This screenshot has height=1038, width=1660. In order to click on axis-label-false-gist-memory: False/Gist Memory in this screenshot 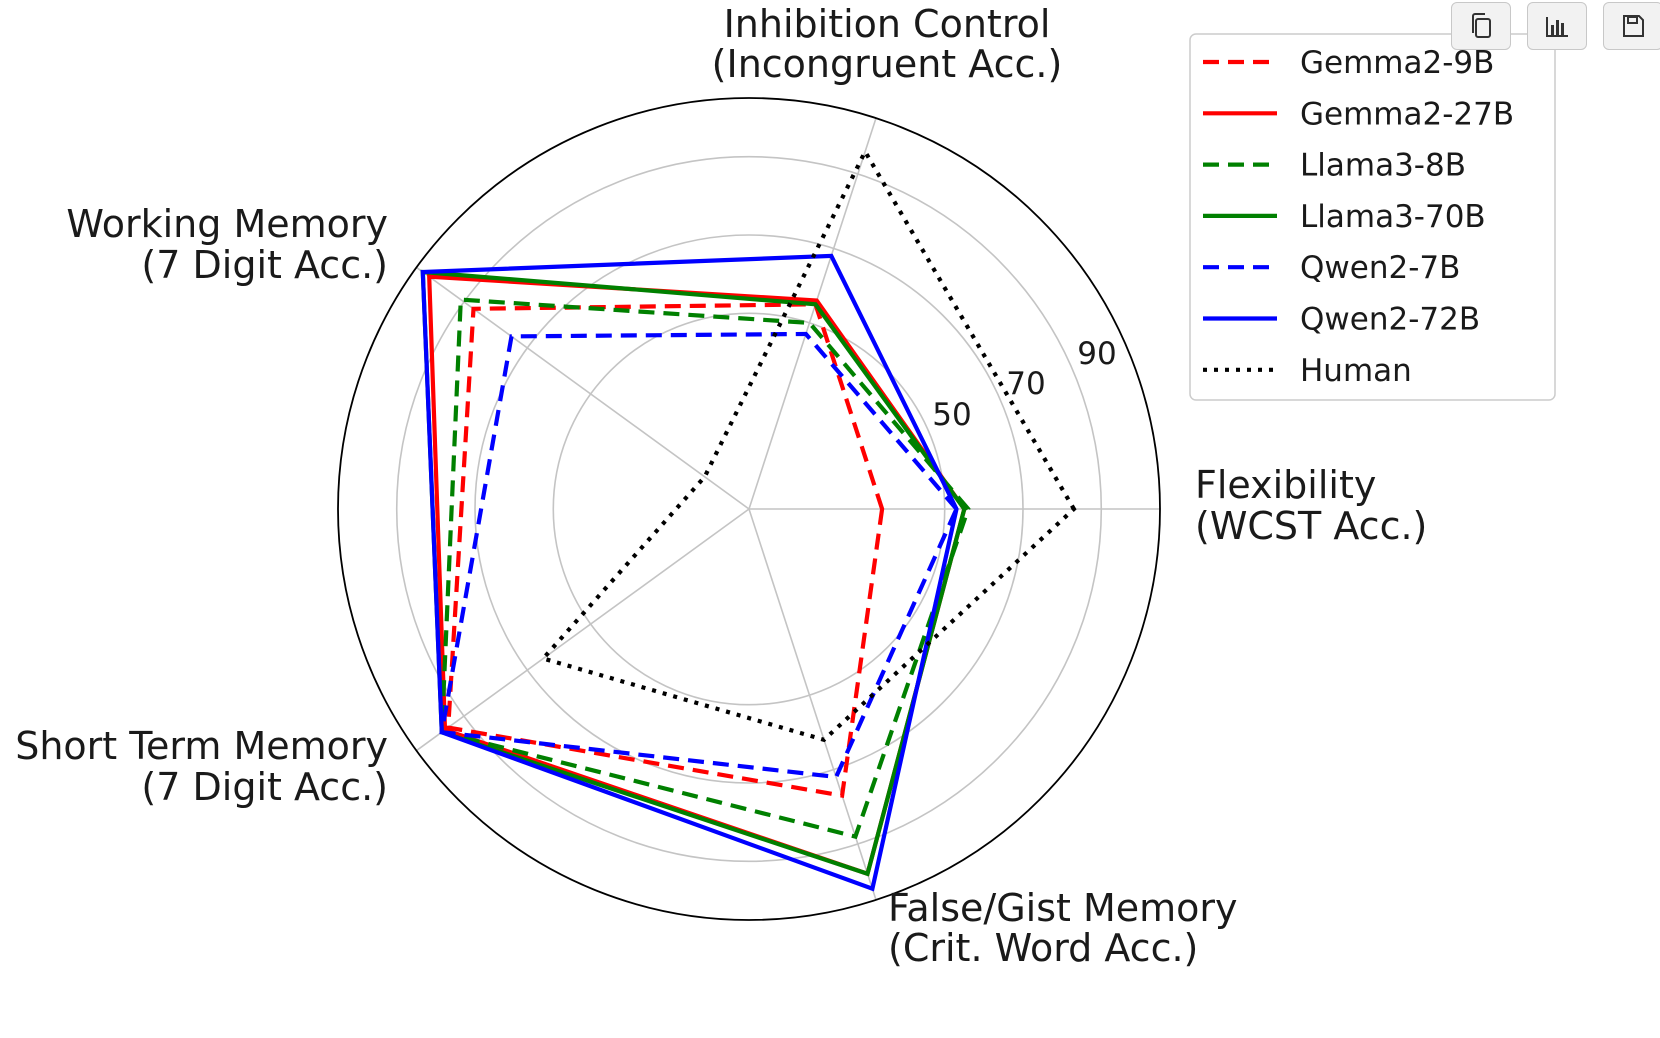, I will do `click(1063, 908)`.